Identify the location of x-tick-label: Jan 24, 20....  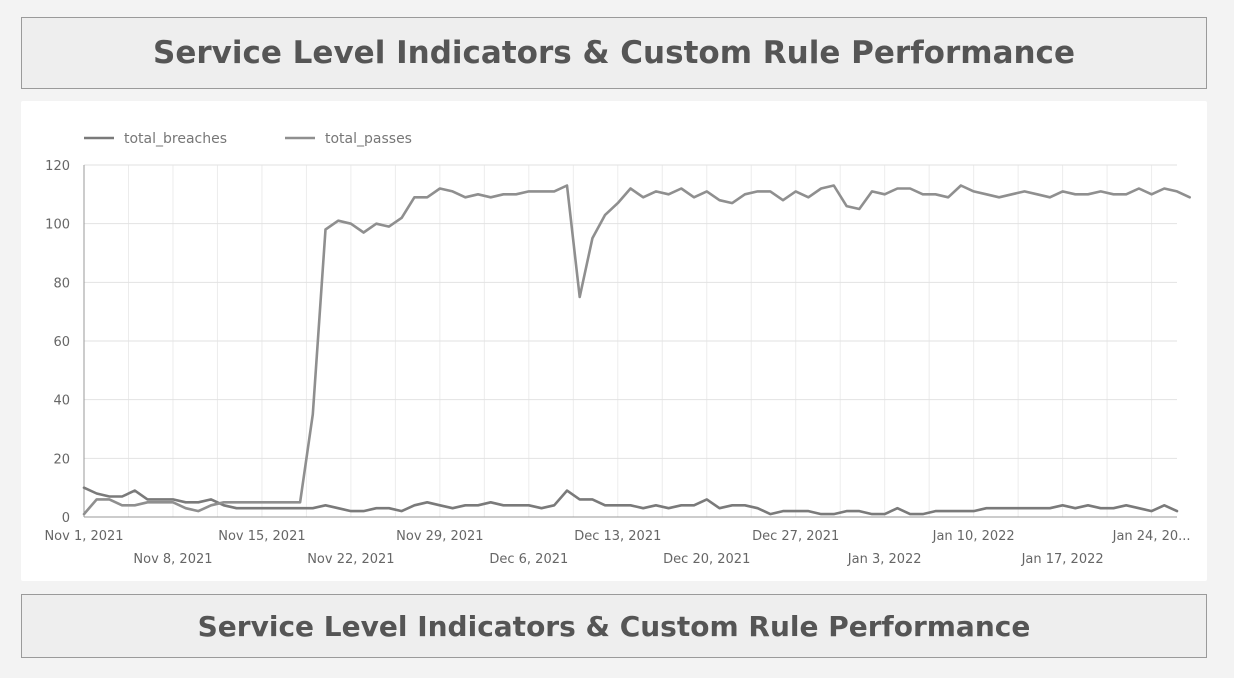
(1151, 536).